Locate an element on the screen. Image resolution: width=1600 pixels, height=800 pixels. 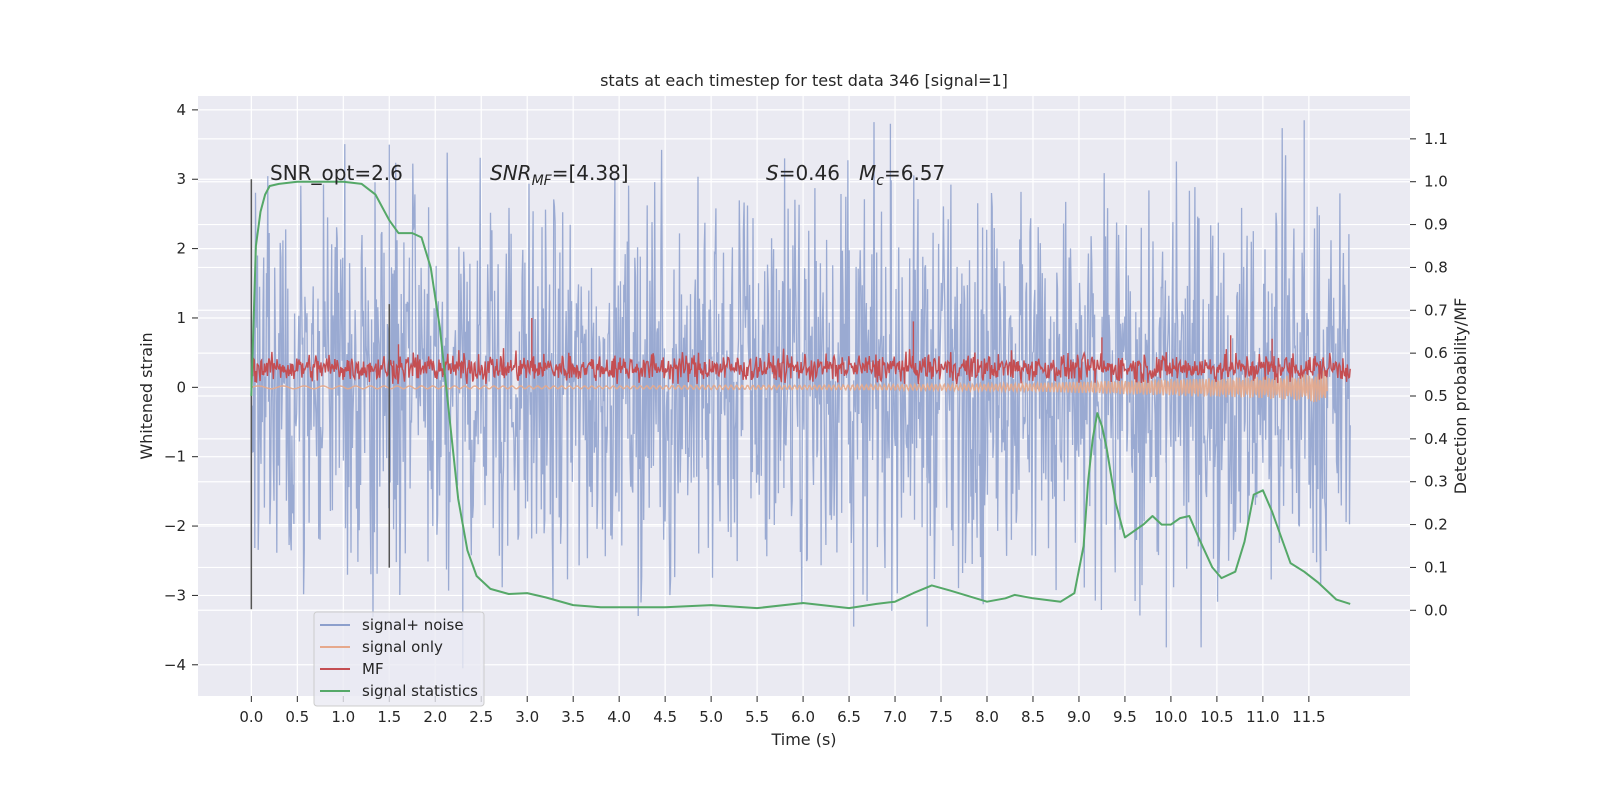
legend-label-mf: MF is located at coordinates (373, 669).